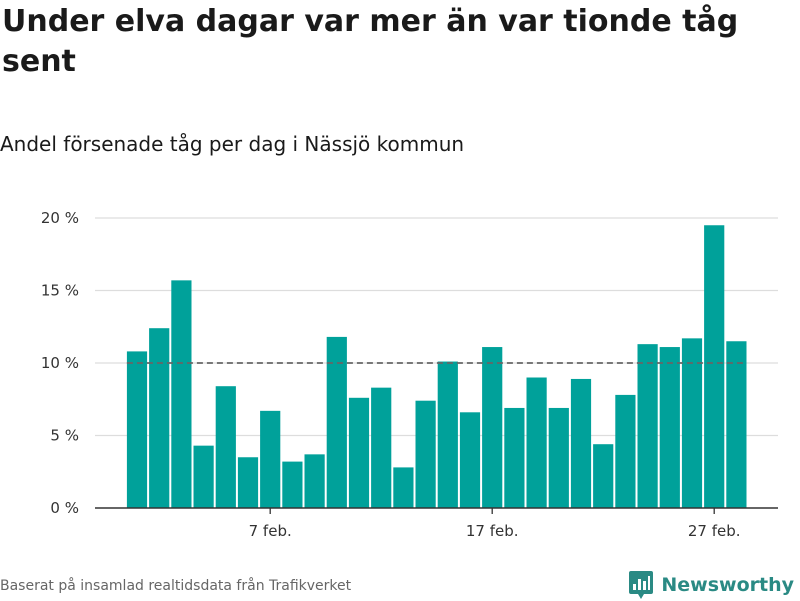 This screenshot has width=800, height=601. I want to click on brand-logo: Newsworthy, so click(711, 585).